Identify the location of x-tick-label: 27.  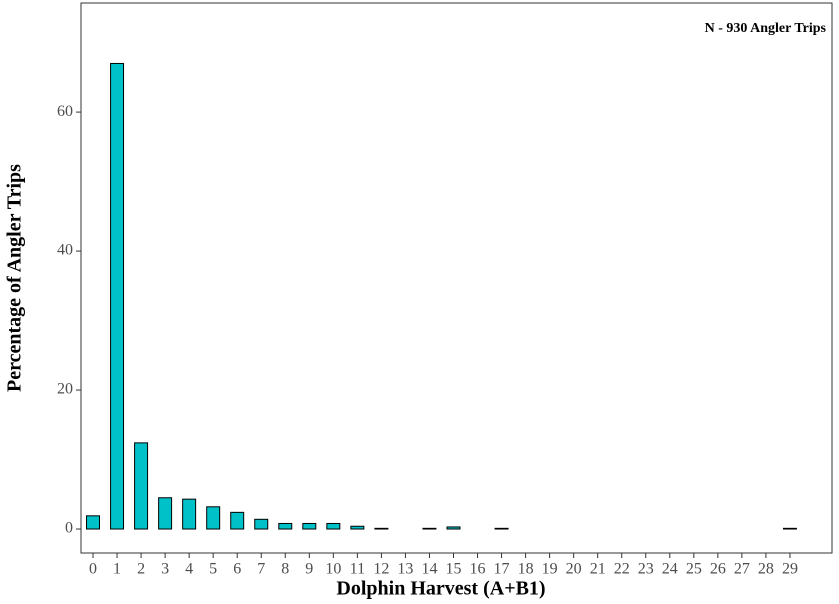
(742, 569).